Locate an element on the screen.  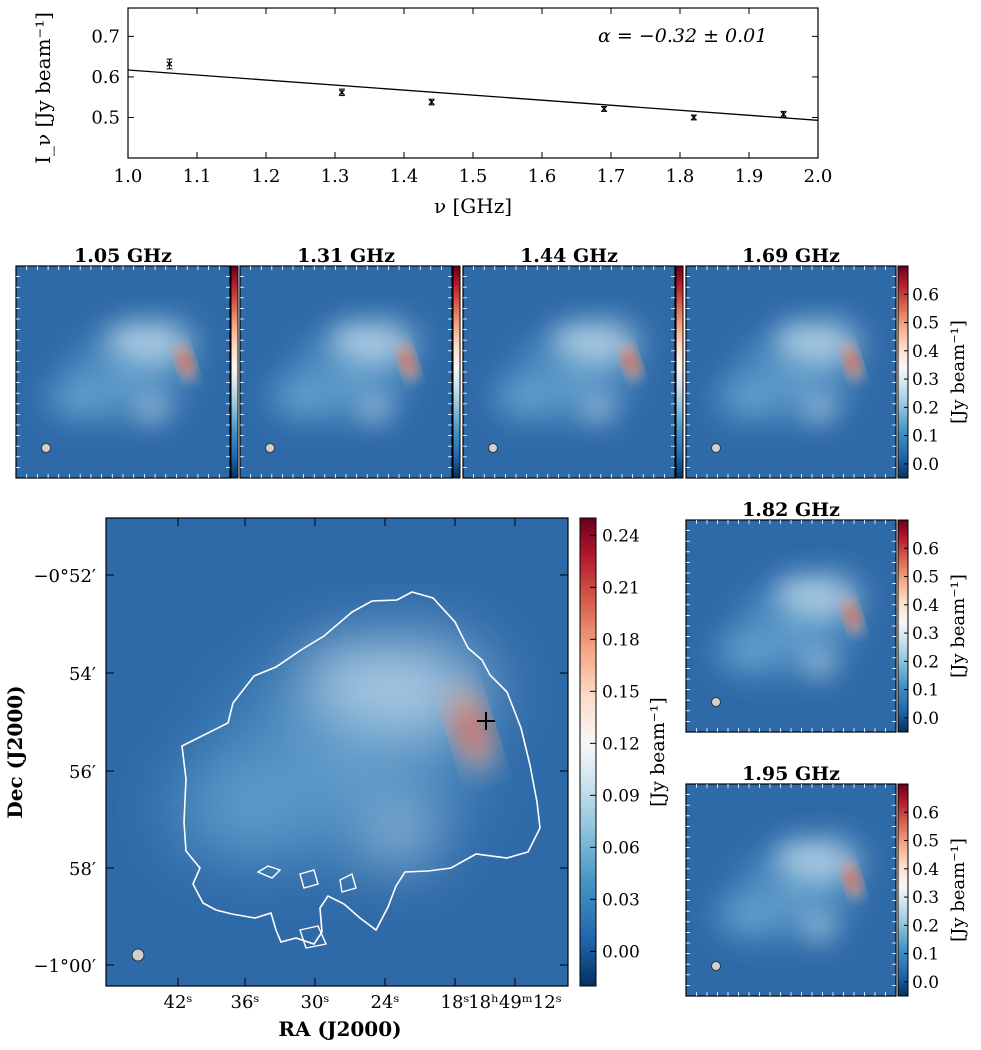
map-panel: 1.05 GHz is located at coordinates (127, 362).